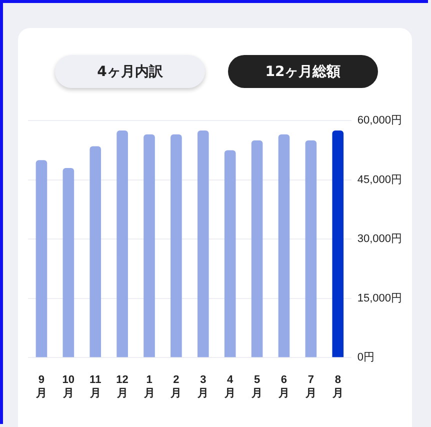  What do you see at coordinates (130, 71) in the screenshot?
I see `text: 4ヶ月内訳` at bounding box center [130, 71].